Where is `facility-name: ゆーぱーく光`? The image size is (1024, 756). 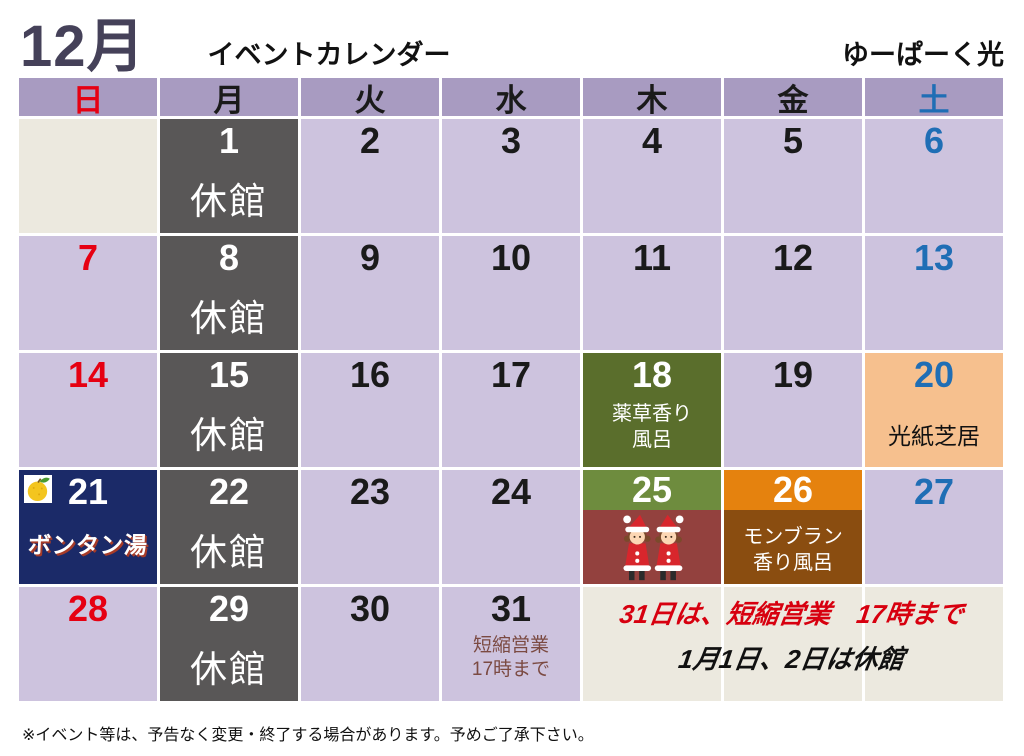
facility-name: ゆーぱーく光 is located at coordinates (923, 55).